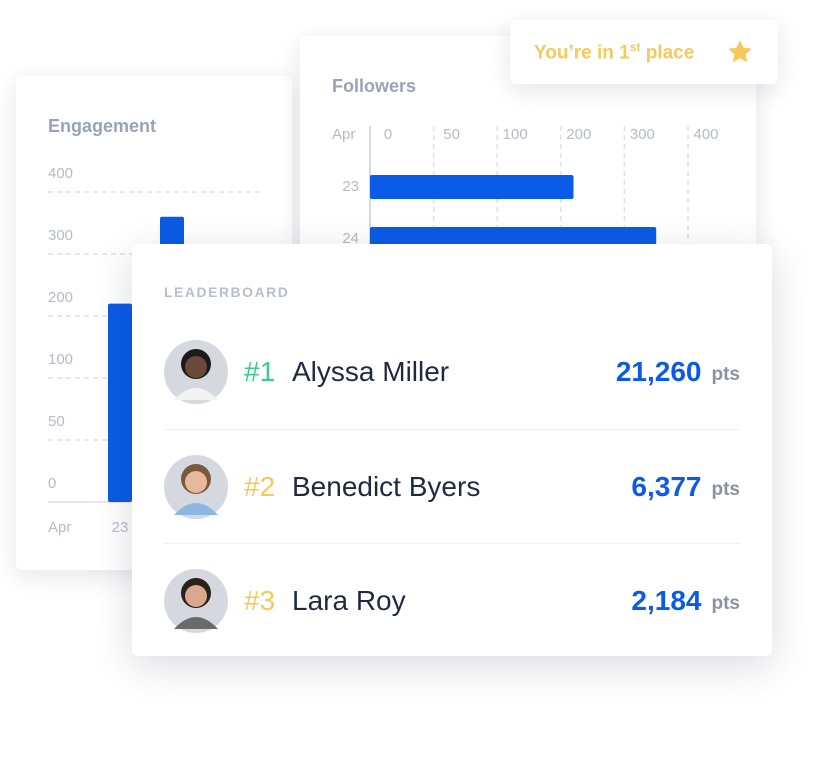 This screenshot has width=836, height=768. I want to click on x-tick-label: 200, so click(578, 134).